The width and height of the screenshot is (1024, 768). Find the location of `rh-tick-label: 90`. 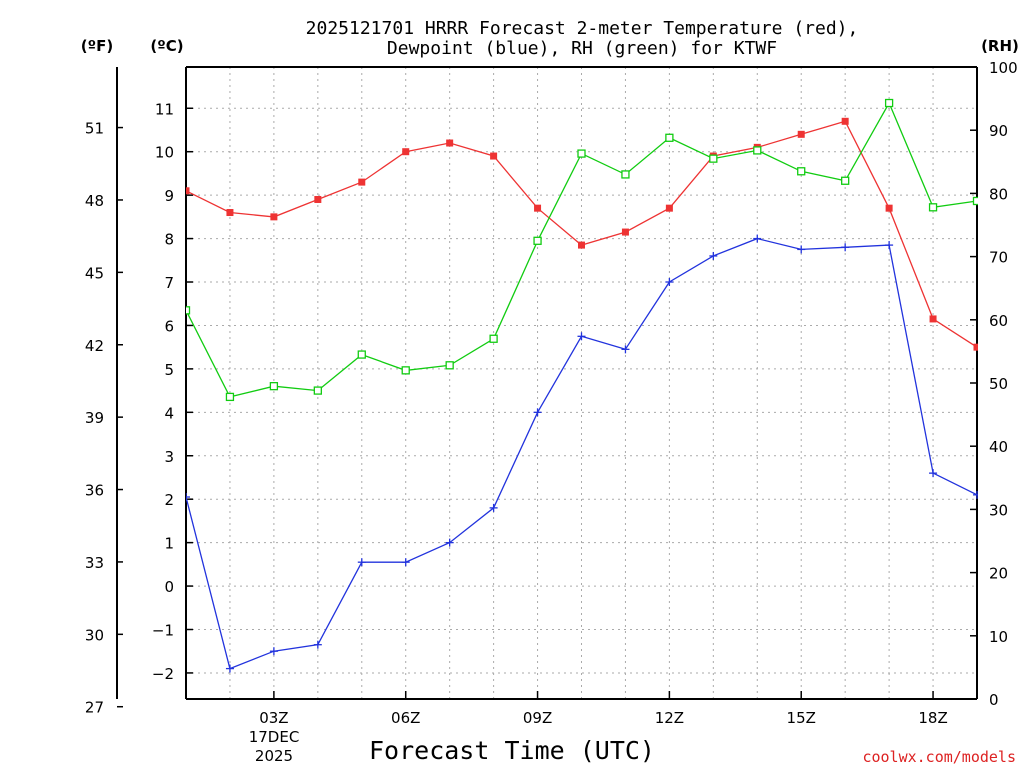

rh-tick-label: 90 is located at coordinates (998, 131).